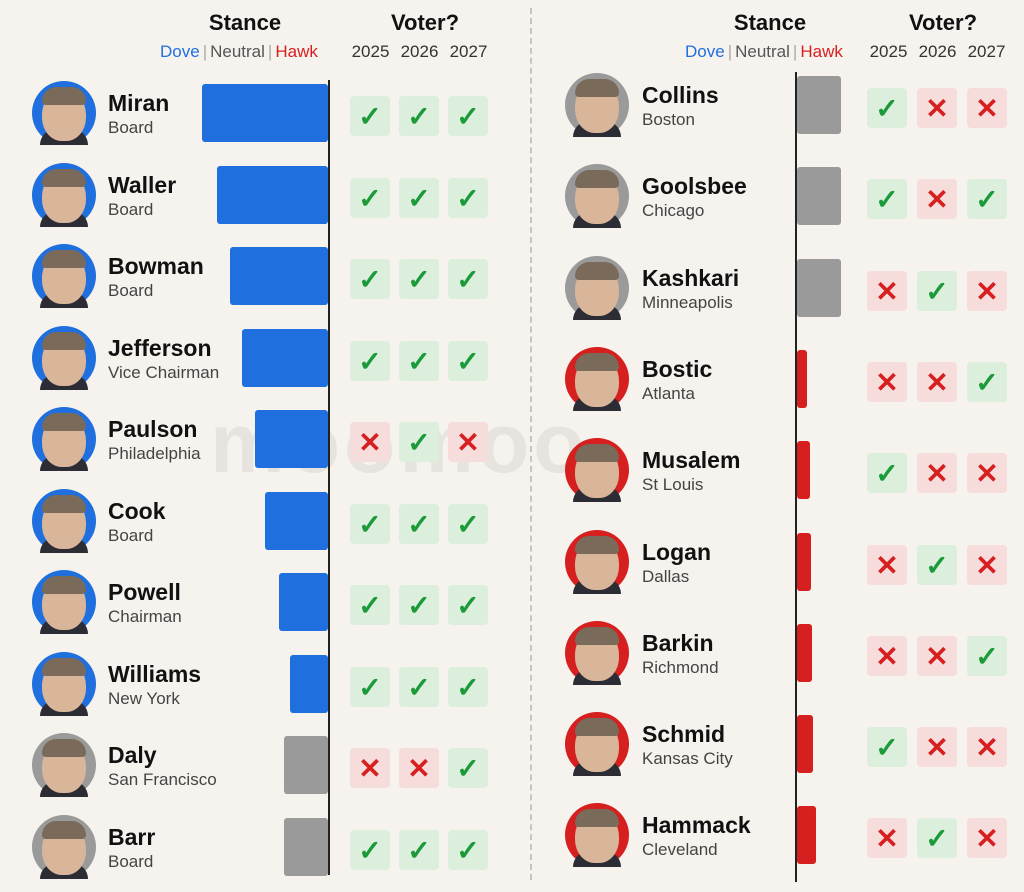 The image size is (1024, 892). Describe the element at coordinates (668, 393) in the screenshot. I see `member-role: Atlanta` at that location.